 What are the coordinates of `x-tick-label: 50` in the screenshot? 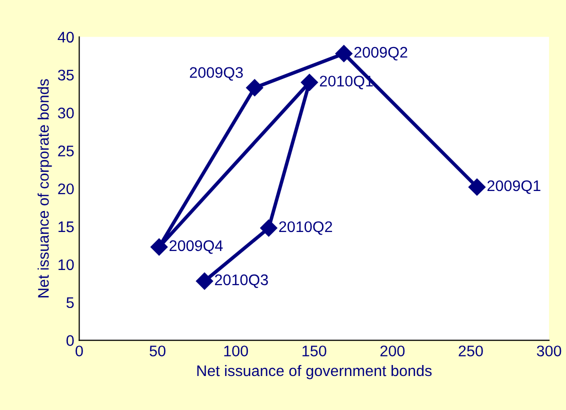 It's located at (158, 351).